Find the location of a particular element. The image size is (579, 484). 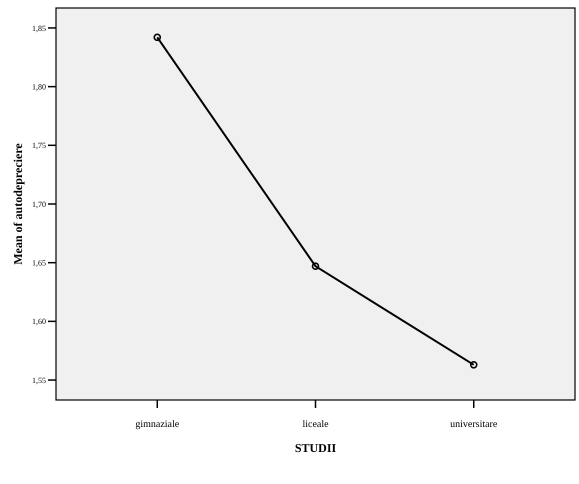

y-tick-label: 1,70 is located at coordinates (39, 204).